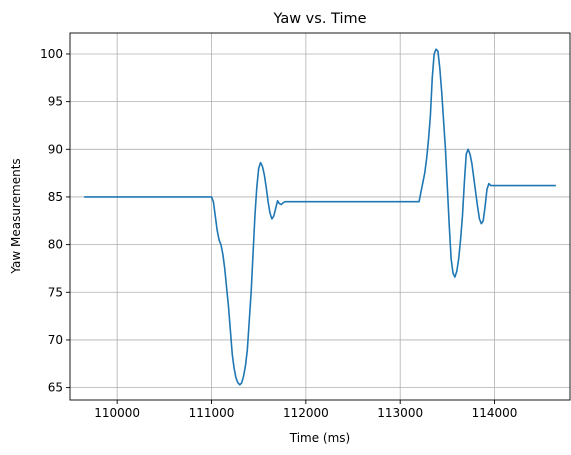  I want to click on y-tick-label: 75, so click(55, 292).